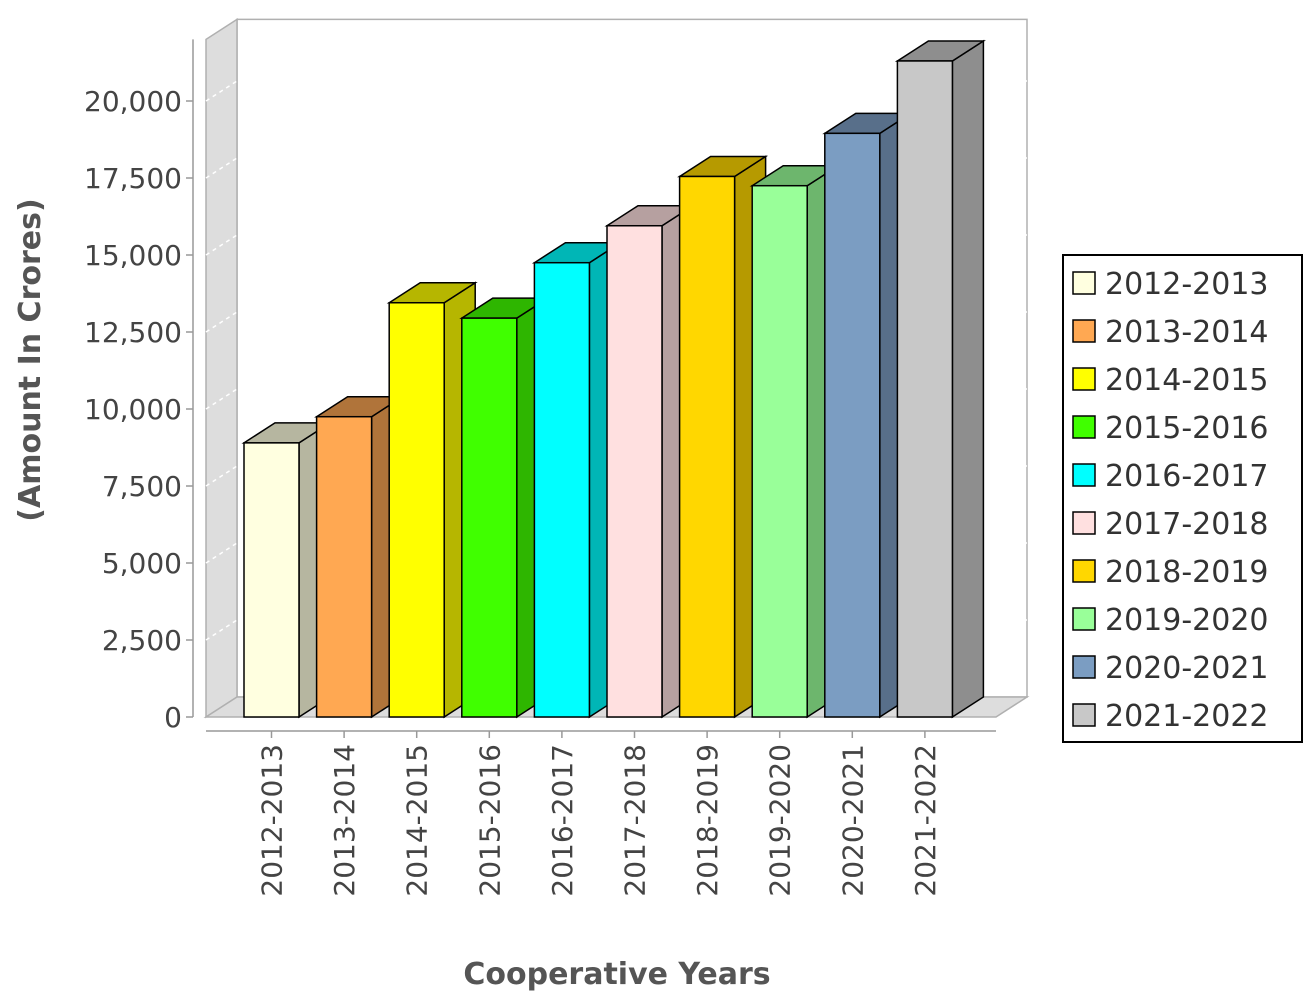  Describe the element at coordinates (221, 368) in the screenshot. I see `left-wall` at that location.